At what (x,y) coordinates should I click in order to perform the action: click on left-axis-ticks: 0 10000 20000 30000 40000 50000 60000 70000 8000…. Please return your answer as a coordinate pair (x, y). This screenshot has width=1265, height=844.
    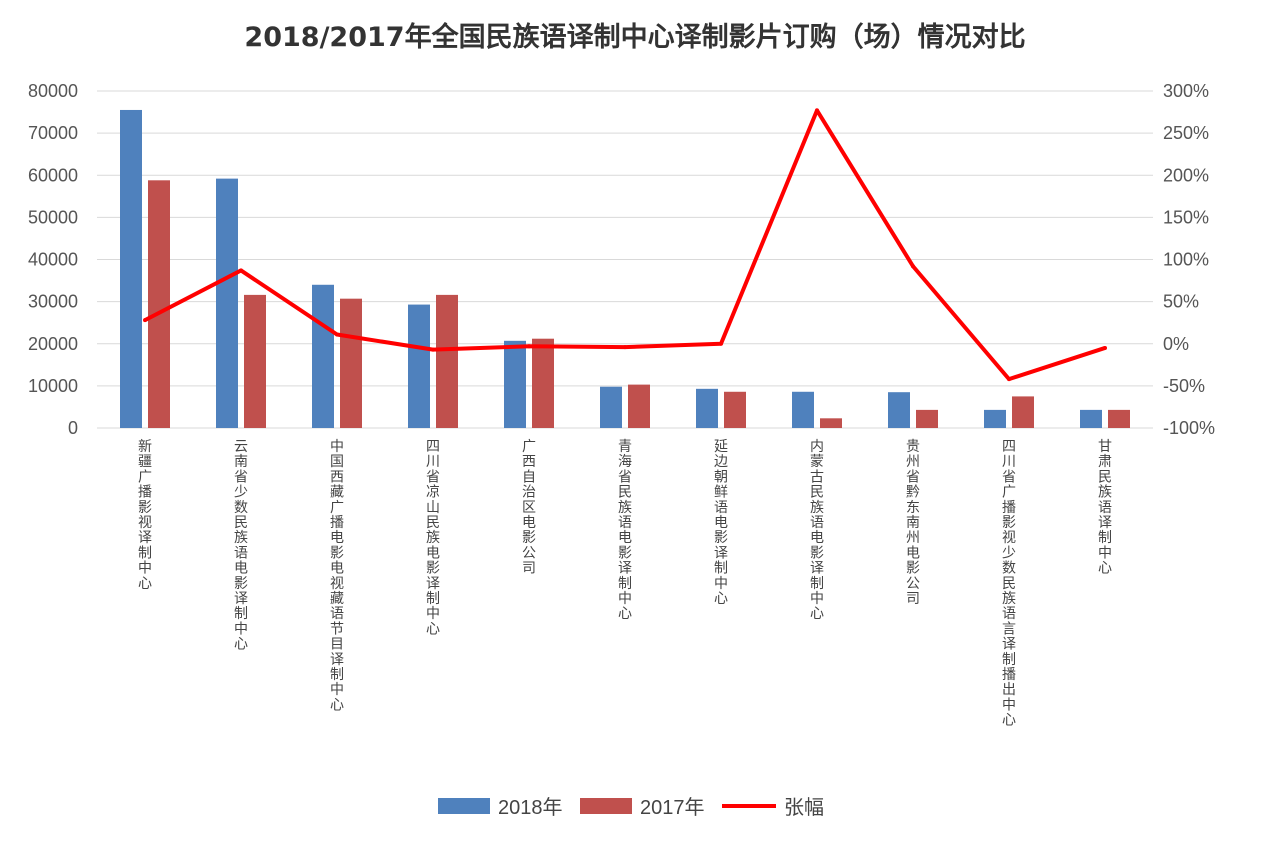
    Looking at the image, I should click on (53, 259).